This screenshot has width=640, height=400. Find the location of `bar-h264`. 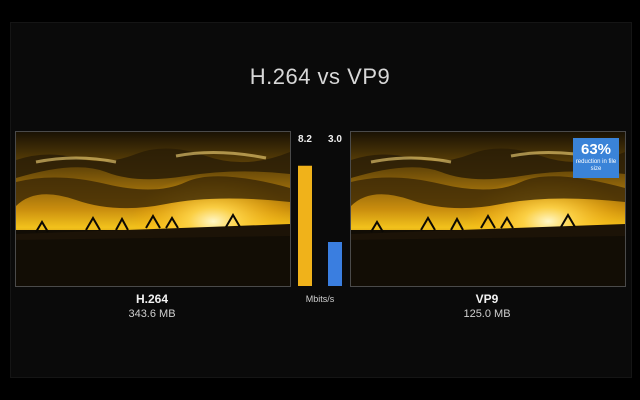

bar-h264 is located at coordinates (305, 225).